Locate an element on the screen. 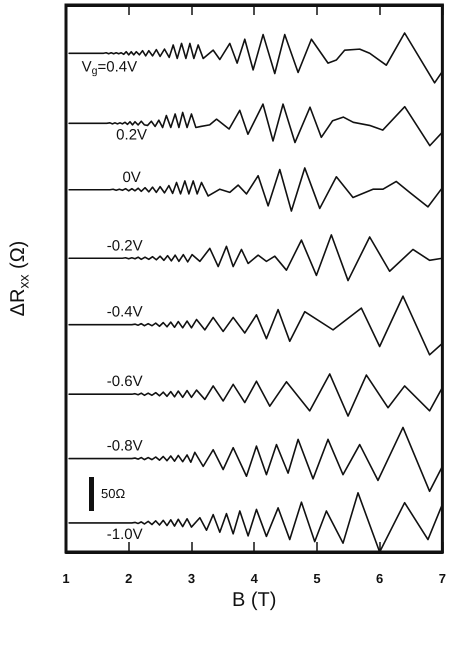  x-tick-label: 6 is located at coordinates (380, 578).